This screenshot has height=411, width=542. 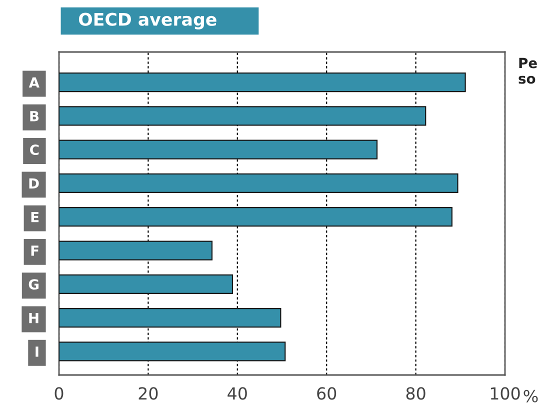 I want to click on x-tick-label: 100, so click(x=505, y=393).